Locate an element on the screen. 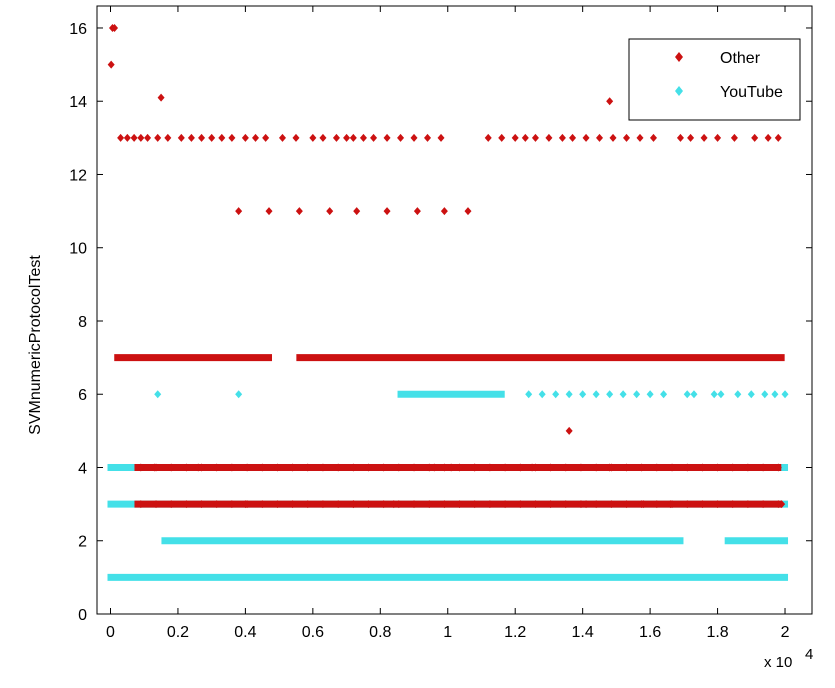 This screenshot has height=688, width=835. y-tick-label: 2 is located at coordinates (82, 542).